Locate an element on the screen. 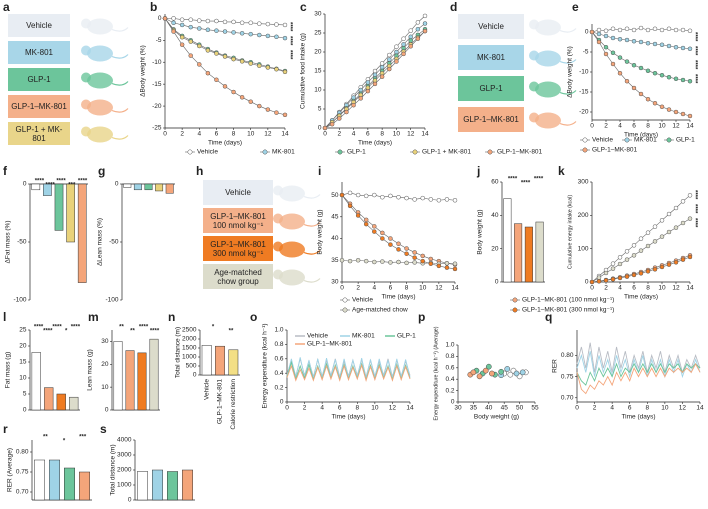 This screenshot has width=708, height=509. y-tick-label: 2500 is located at coordinates (189, 330).